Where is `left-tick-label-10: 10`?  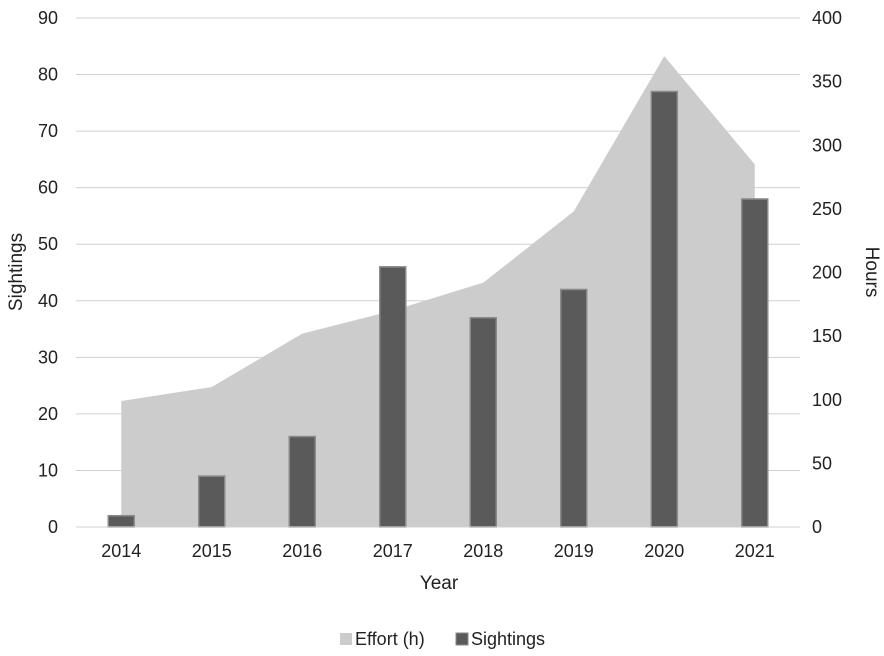
left-tick-label-10: 10 is located at coordinates (48, 470).